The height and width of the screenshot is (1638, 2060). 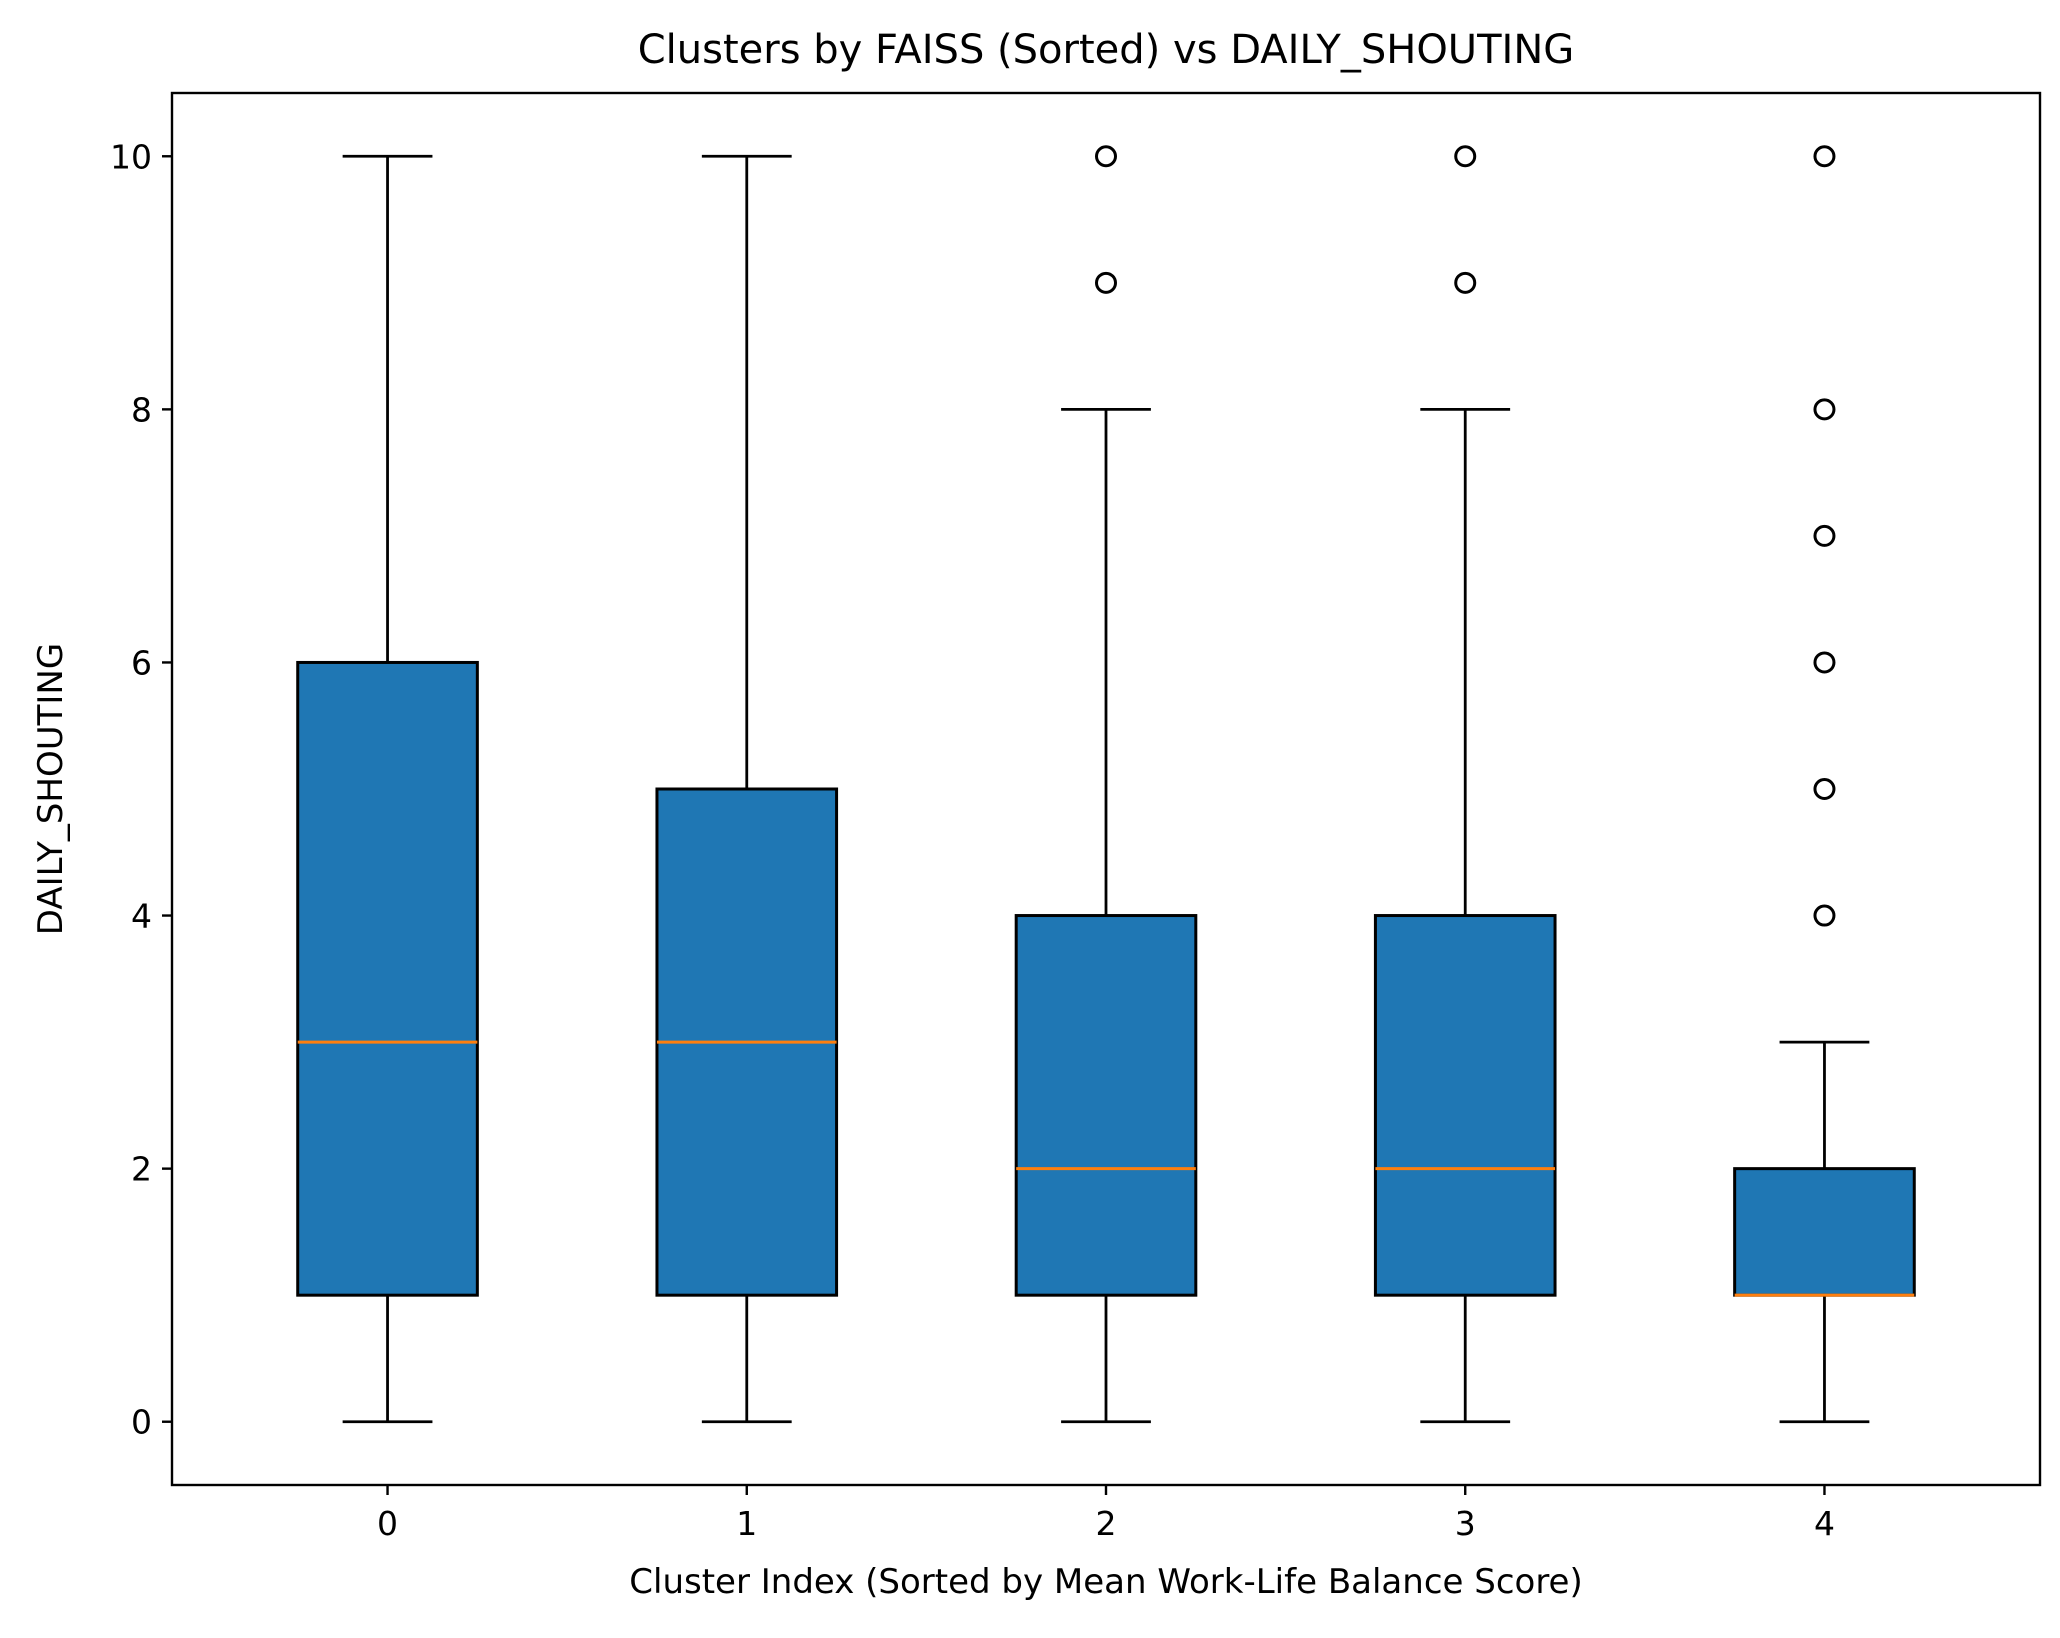 I want to click on x-tick-label: 0, so click(x=387, y=1523).